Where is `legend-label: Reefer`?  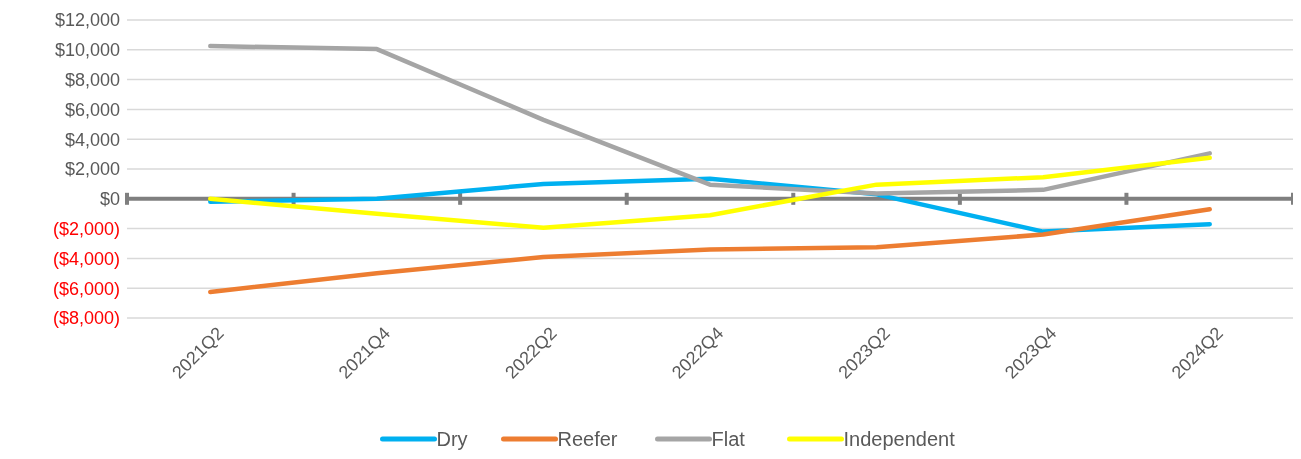
legend-label: Reefer is located at coordinates (587, 439).